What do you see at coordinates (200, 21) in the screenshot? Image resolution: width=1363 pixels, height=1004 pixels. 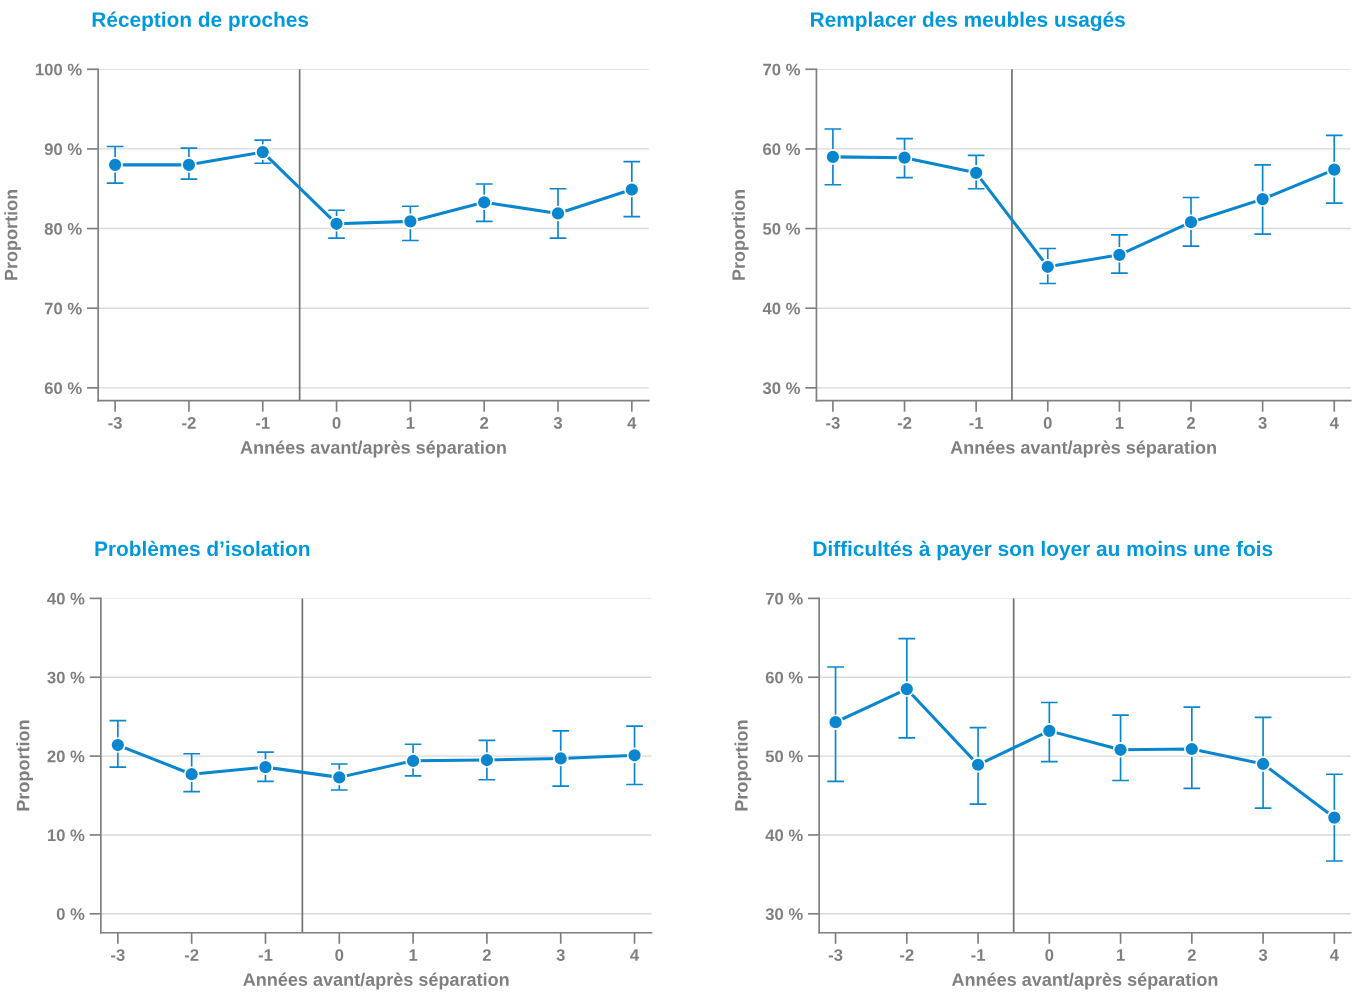 I see `chart-title: Réception de proches` at bounding box center [200, 21].